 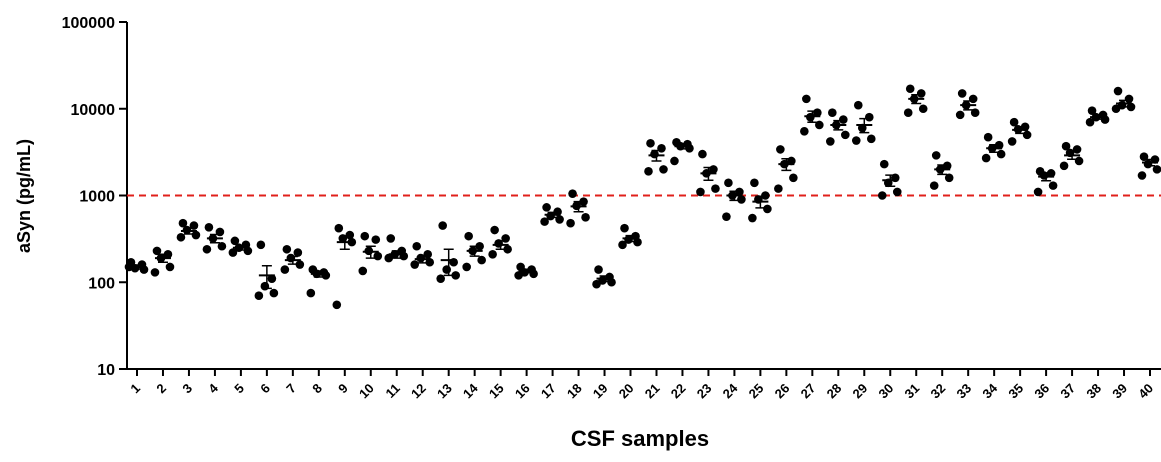 I want to click on x-tick-label: 37, so click(x=1067, y=391).